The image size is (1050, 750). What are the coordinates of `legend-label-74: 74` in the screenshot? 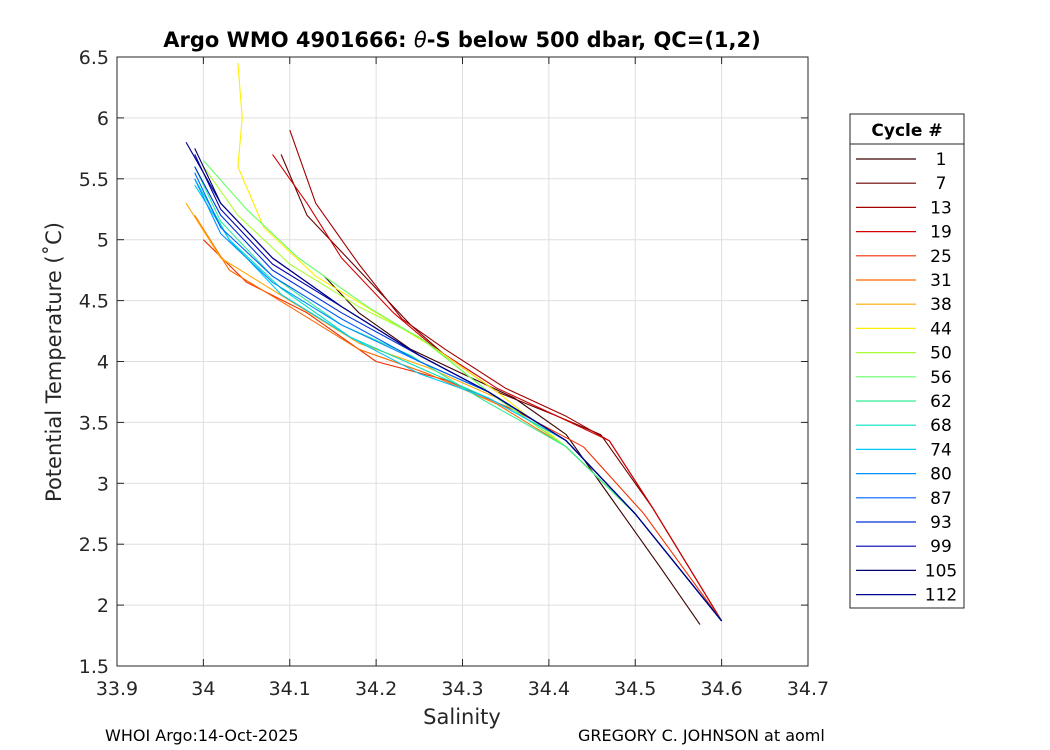 It's located at (941, 450).